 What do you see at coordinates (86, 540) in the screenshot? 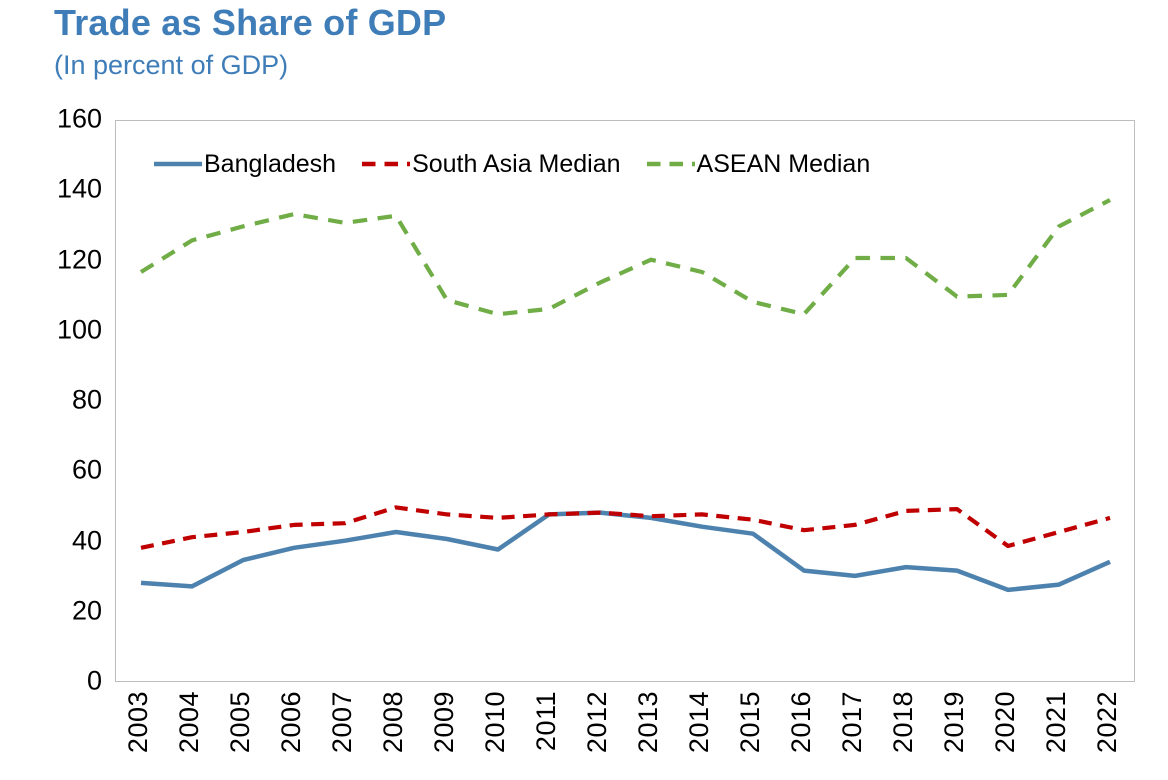
I see `y-axis-label: 40` at bounding box center [86, 540].